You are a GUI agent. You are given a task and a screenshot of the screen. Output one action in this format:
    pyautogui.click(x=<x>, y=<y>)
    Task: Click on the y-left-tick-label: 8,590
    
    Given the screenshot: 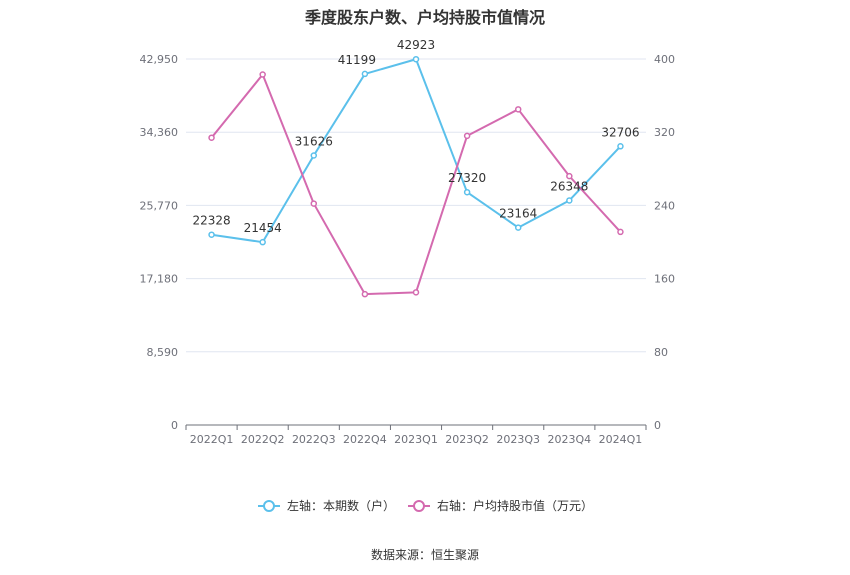 What is the action you would take?
    pyautogui.click(x=163, y=352)
    